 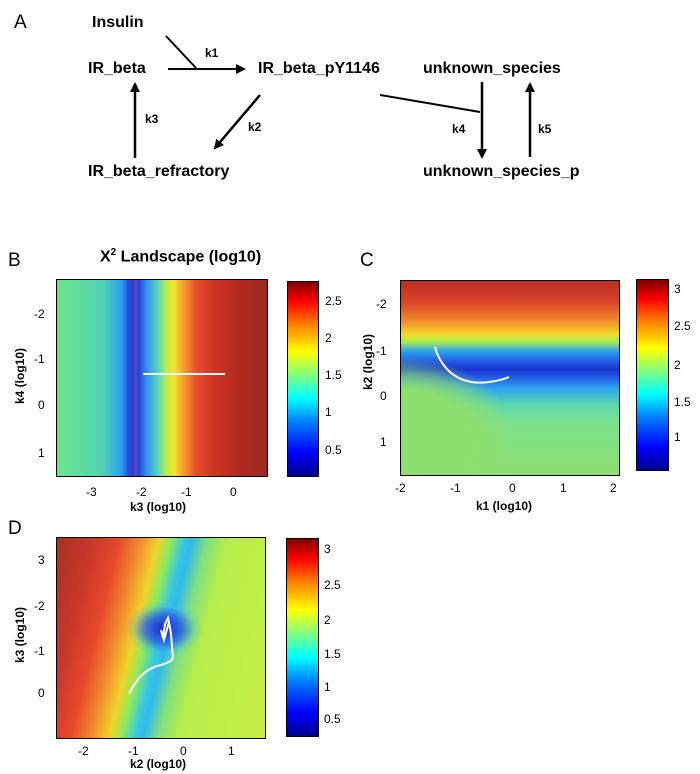 What do you see at coordinates (212, 53) in the screenshot?
I see `rate-k1-label: k1` at bounding box center [212, 53].